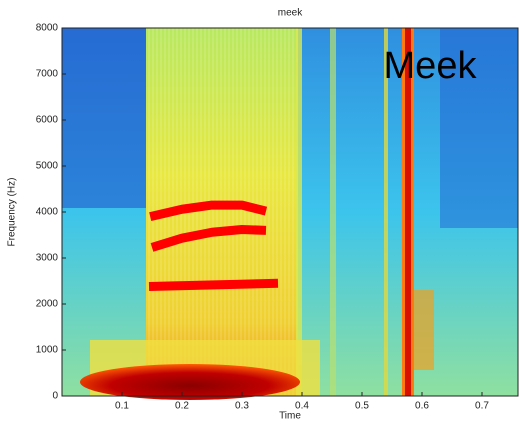 This screenshot has height=425, width=519. Describe the element at coordinates (47, 166) in the screenshot. I see `y-tick-label: 5000` at that location.